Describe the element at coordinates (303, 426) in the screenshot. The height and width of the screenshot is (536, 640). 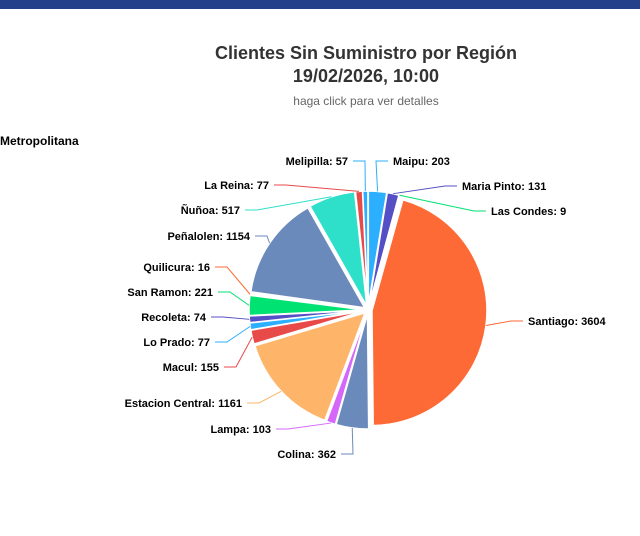
I see `connector-lampa` at that location.